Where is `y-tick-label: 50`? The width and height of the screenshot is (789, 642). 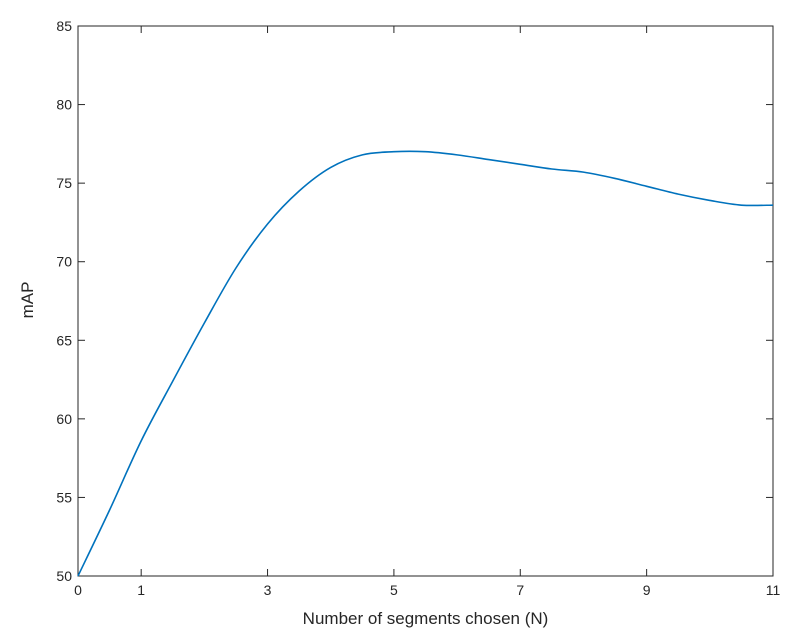 y-tick-label: 50 is located at coordinates (64, 576).